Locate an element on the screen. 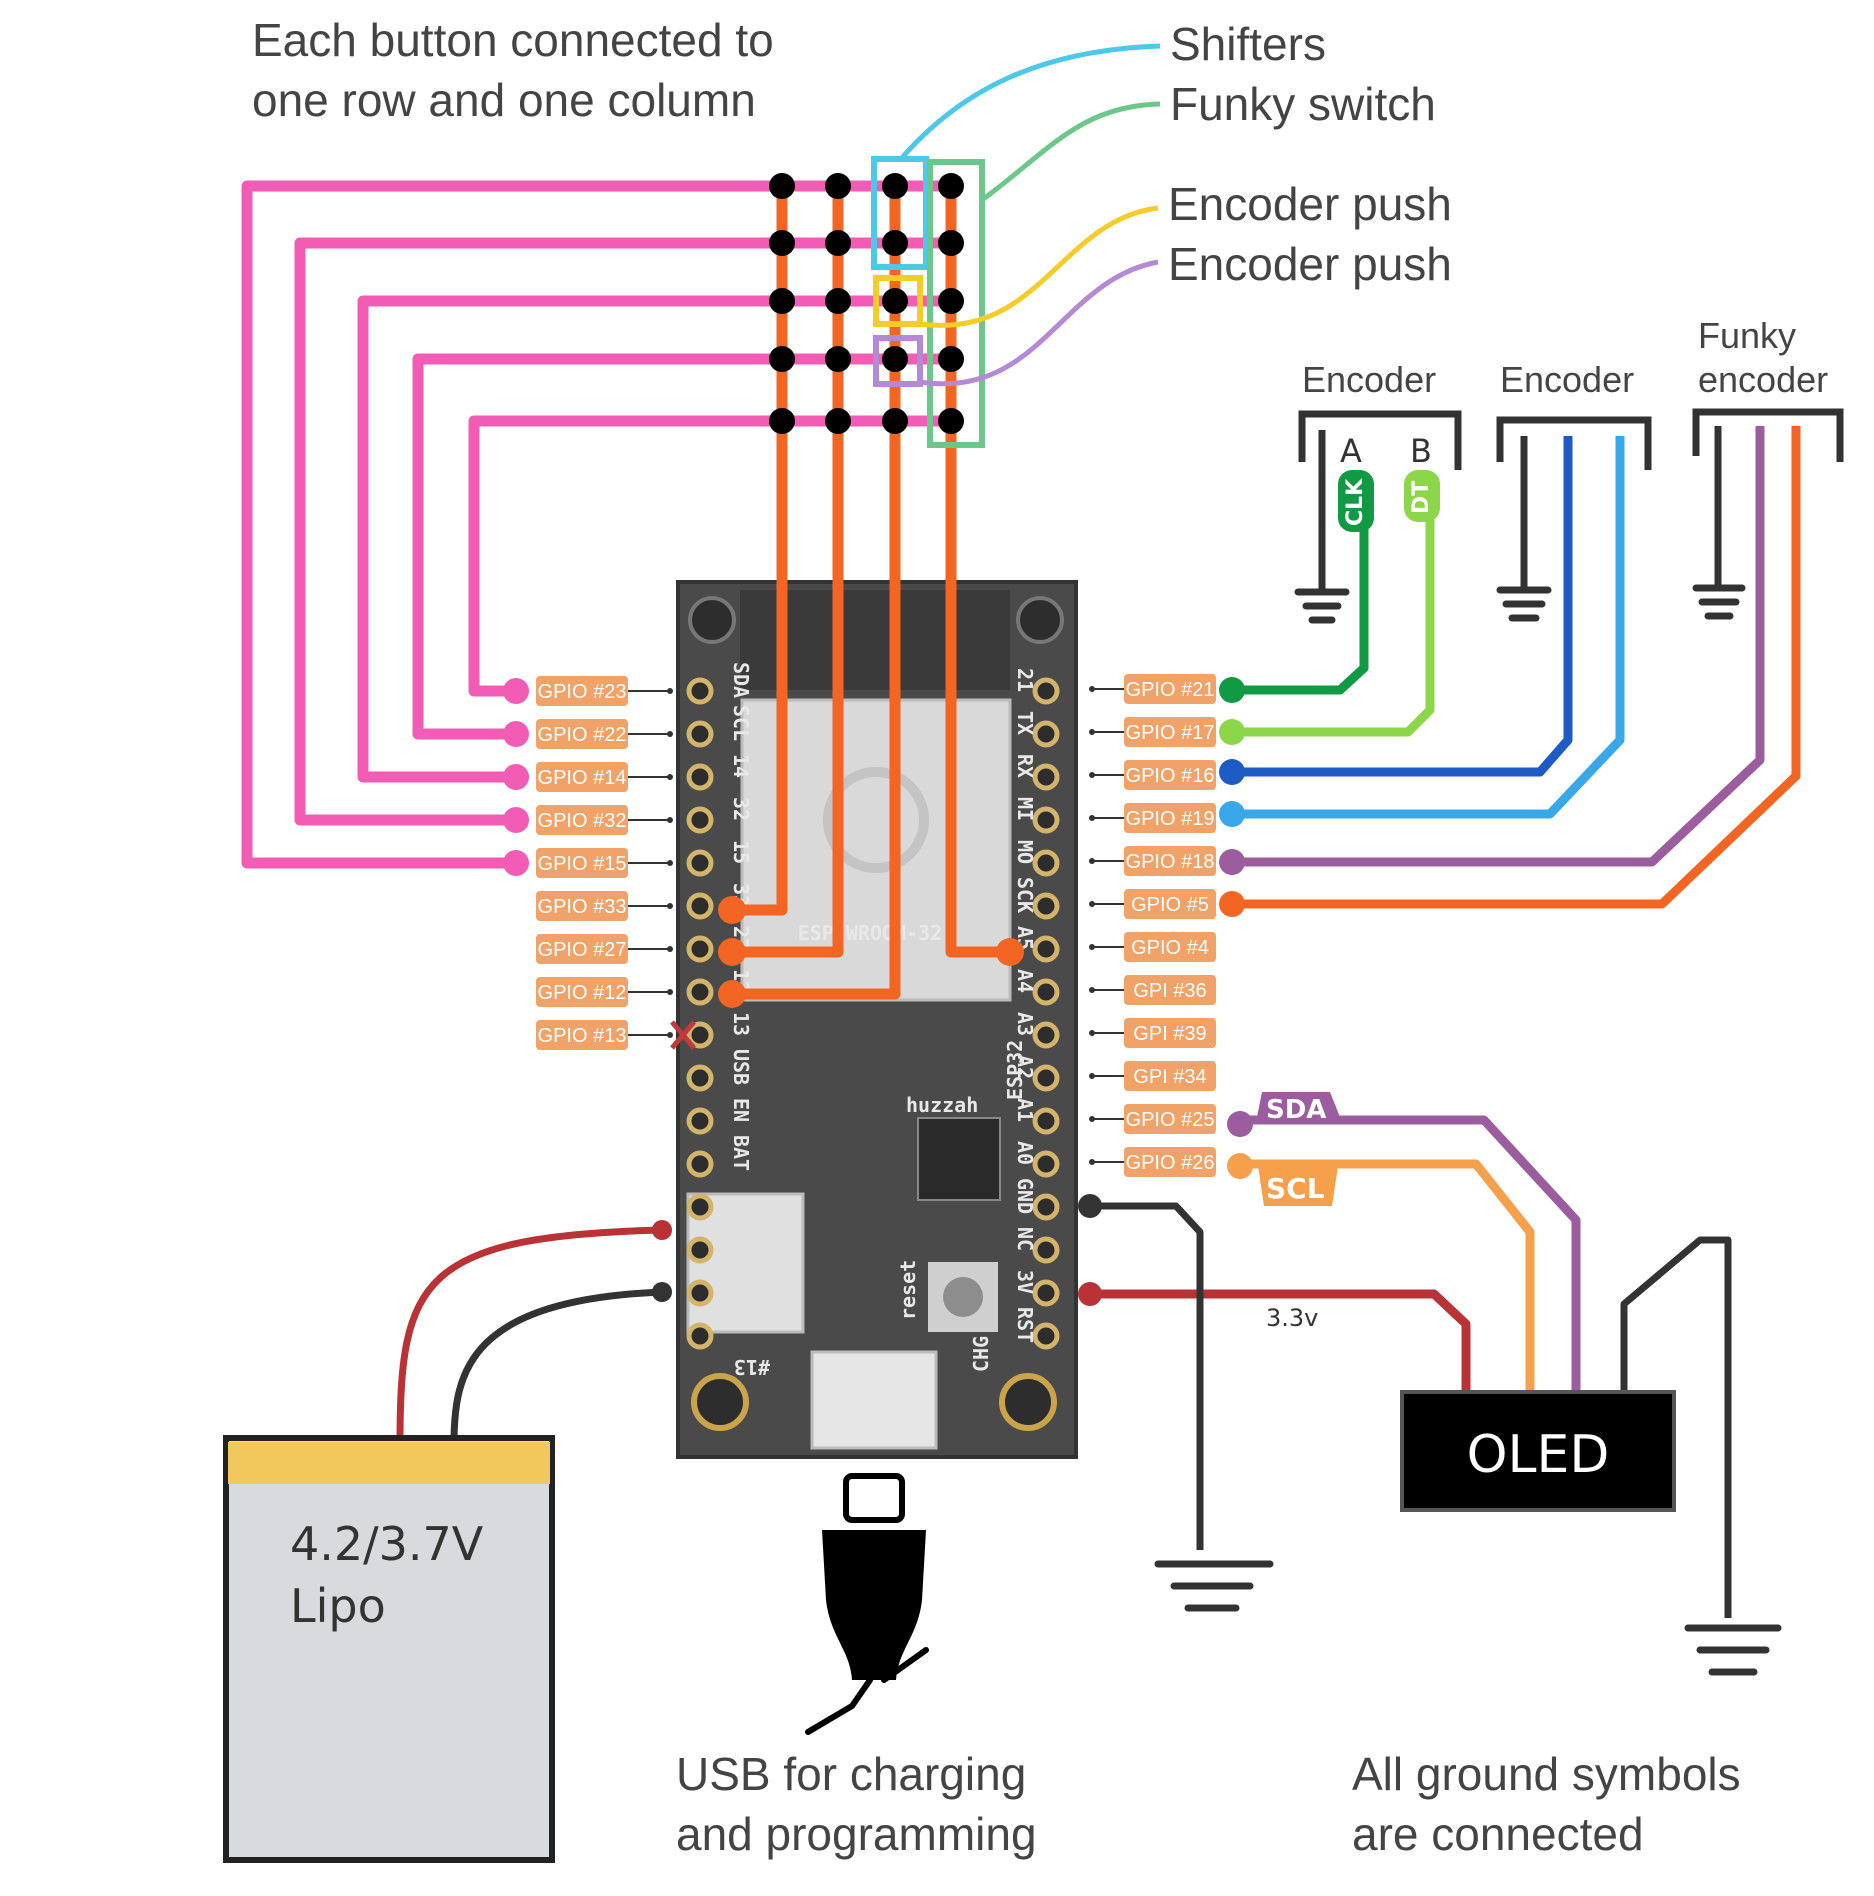 Image resolution: width=1874 pixels, height=1896 pixels. mount-hole-top-left is located at coordinates (712, 620).